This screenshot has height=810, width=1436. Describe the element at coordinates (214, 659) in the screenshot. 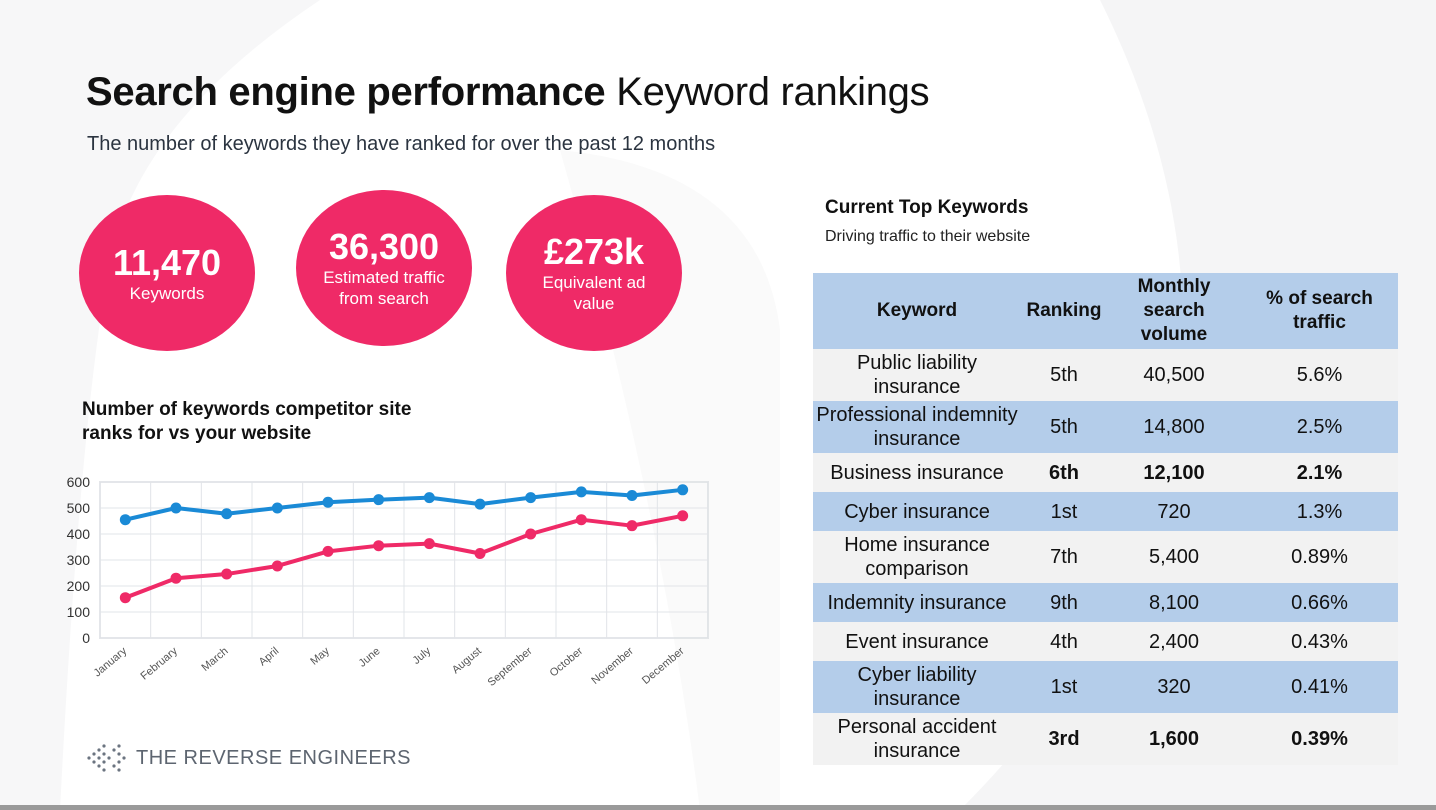

I see `x-tick-label: March` at that location.